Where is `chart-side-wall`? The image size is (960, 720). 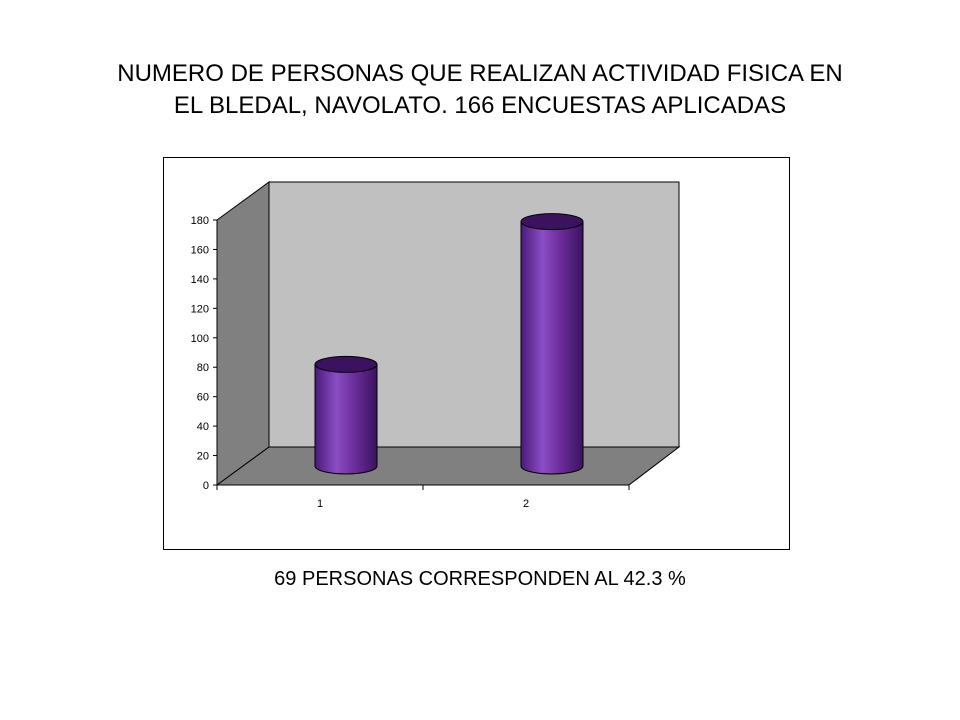 chart-side-wall is located at coordinates (243, 333).